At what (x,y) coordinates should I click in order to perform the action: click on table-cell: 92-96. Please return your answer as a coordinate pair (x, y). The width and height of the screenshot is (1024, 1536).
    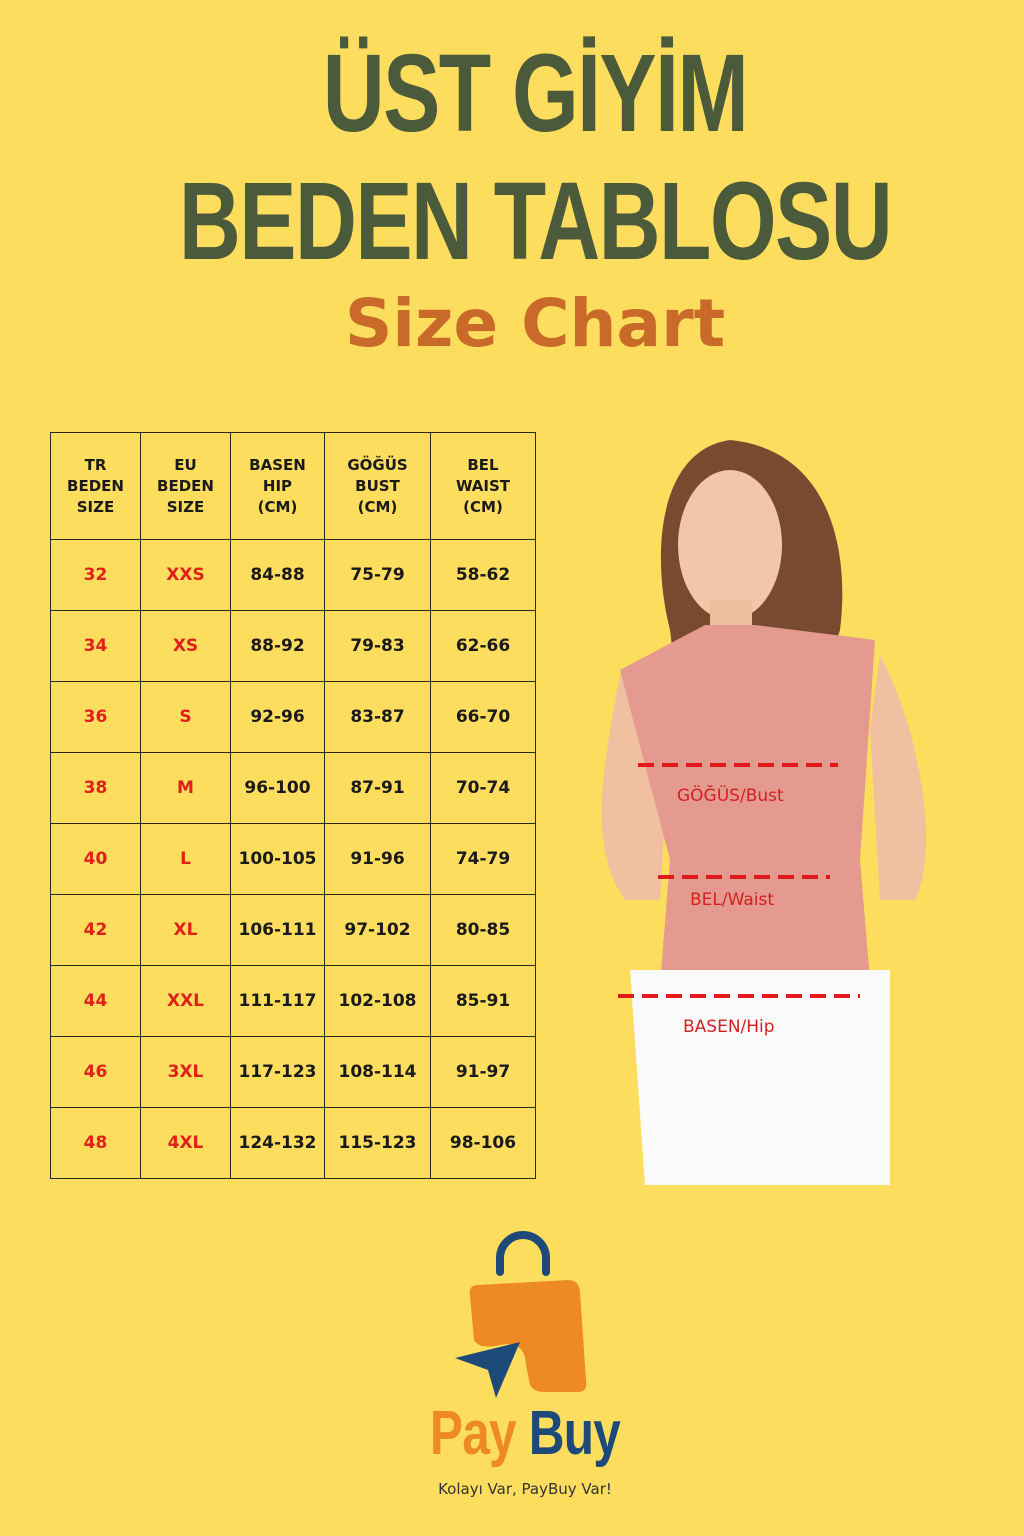
    Looking at the image, I should click on (277, 717).